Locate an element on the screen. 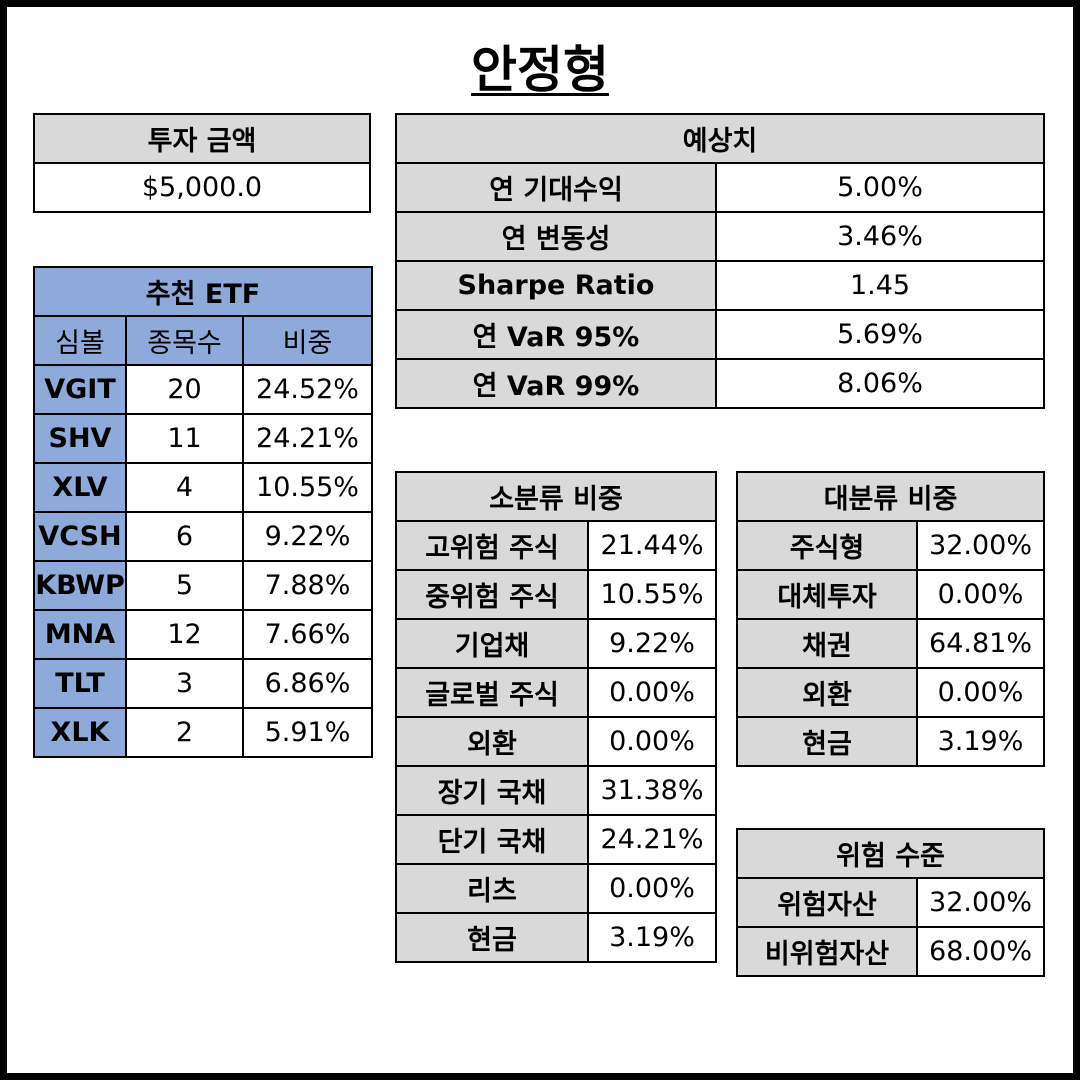 The height and width of the screenshot is (1080, 1080). etf-count: 3 is located at coordinates (184, 683).